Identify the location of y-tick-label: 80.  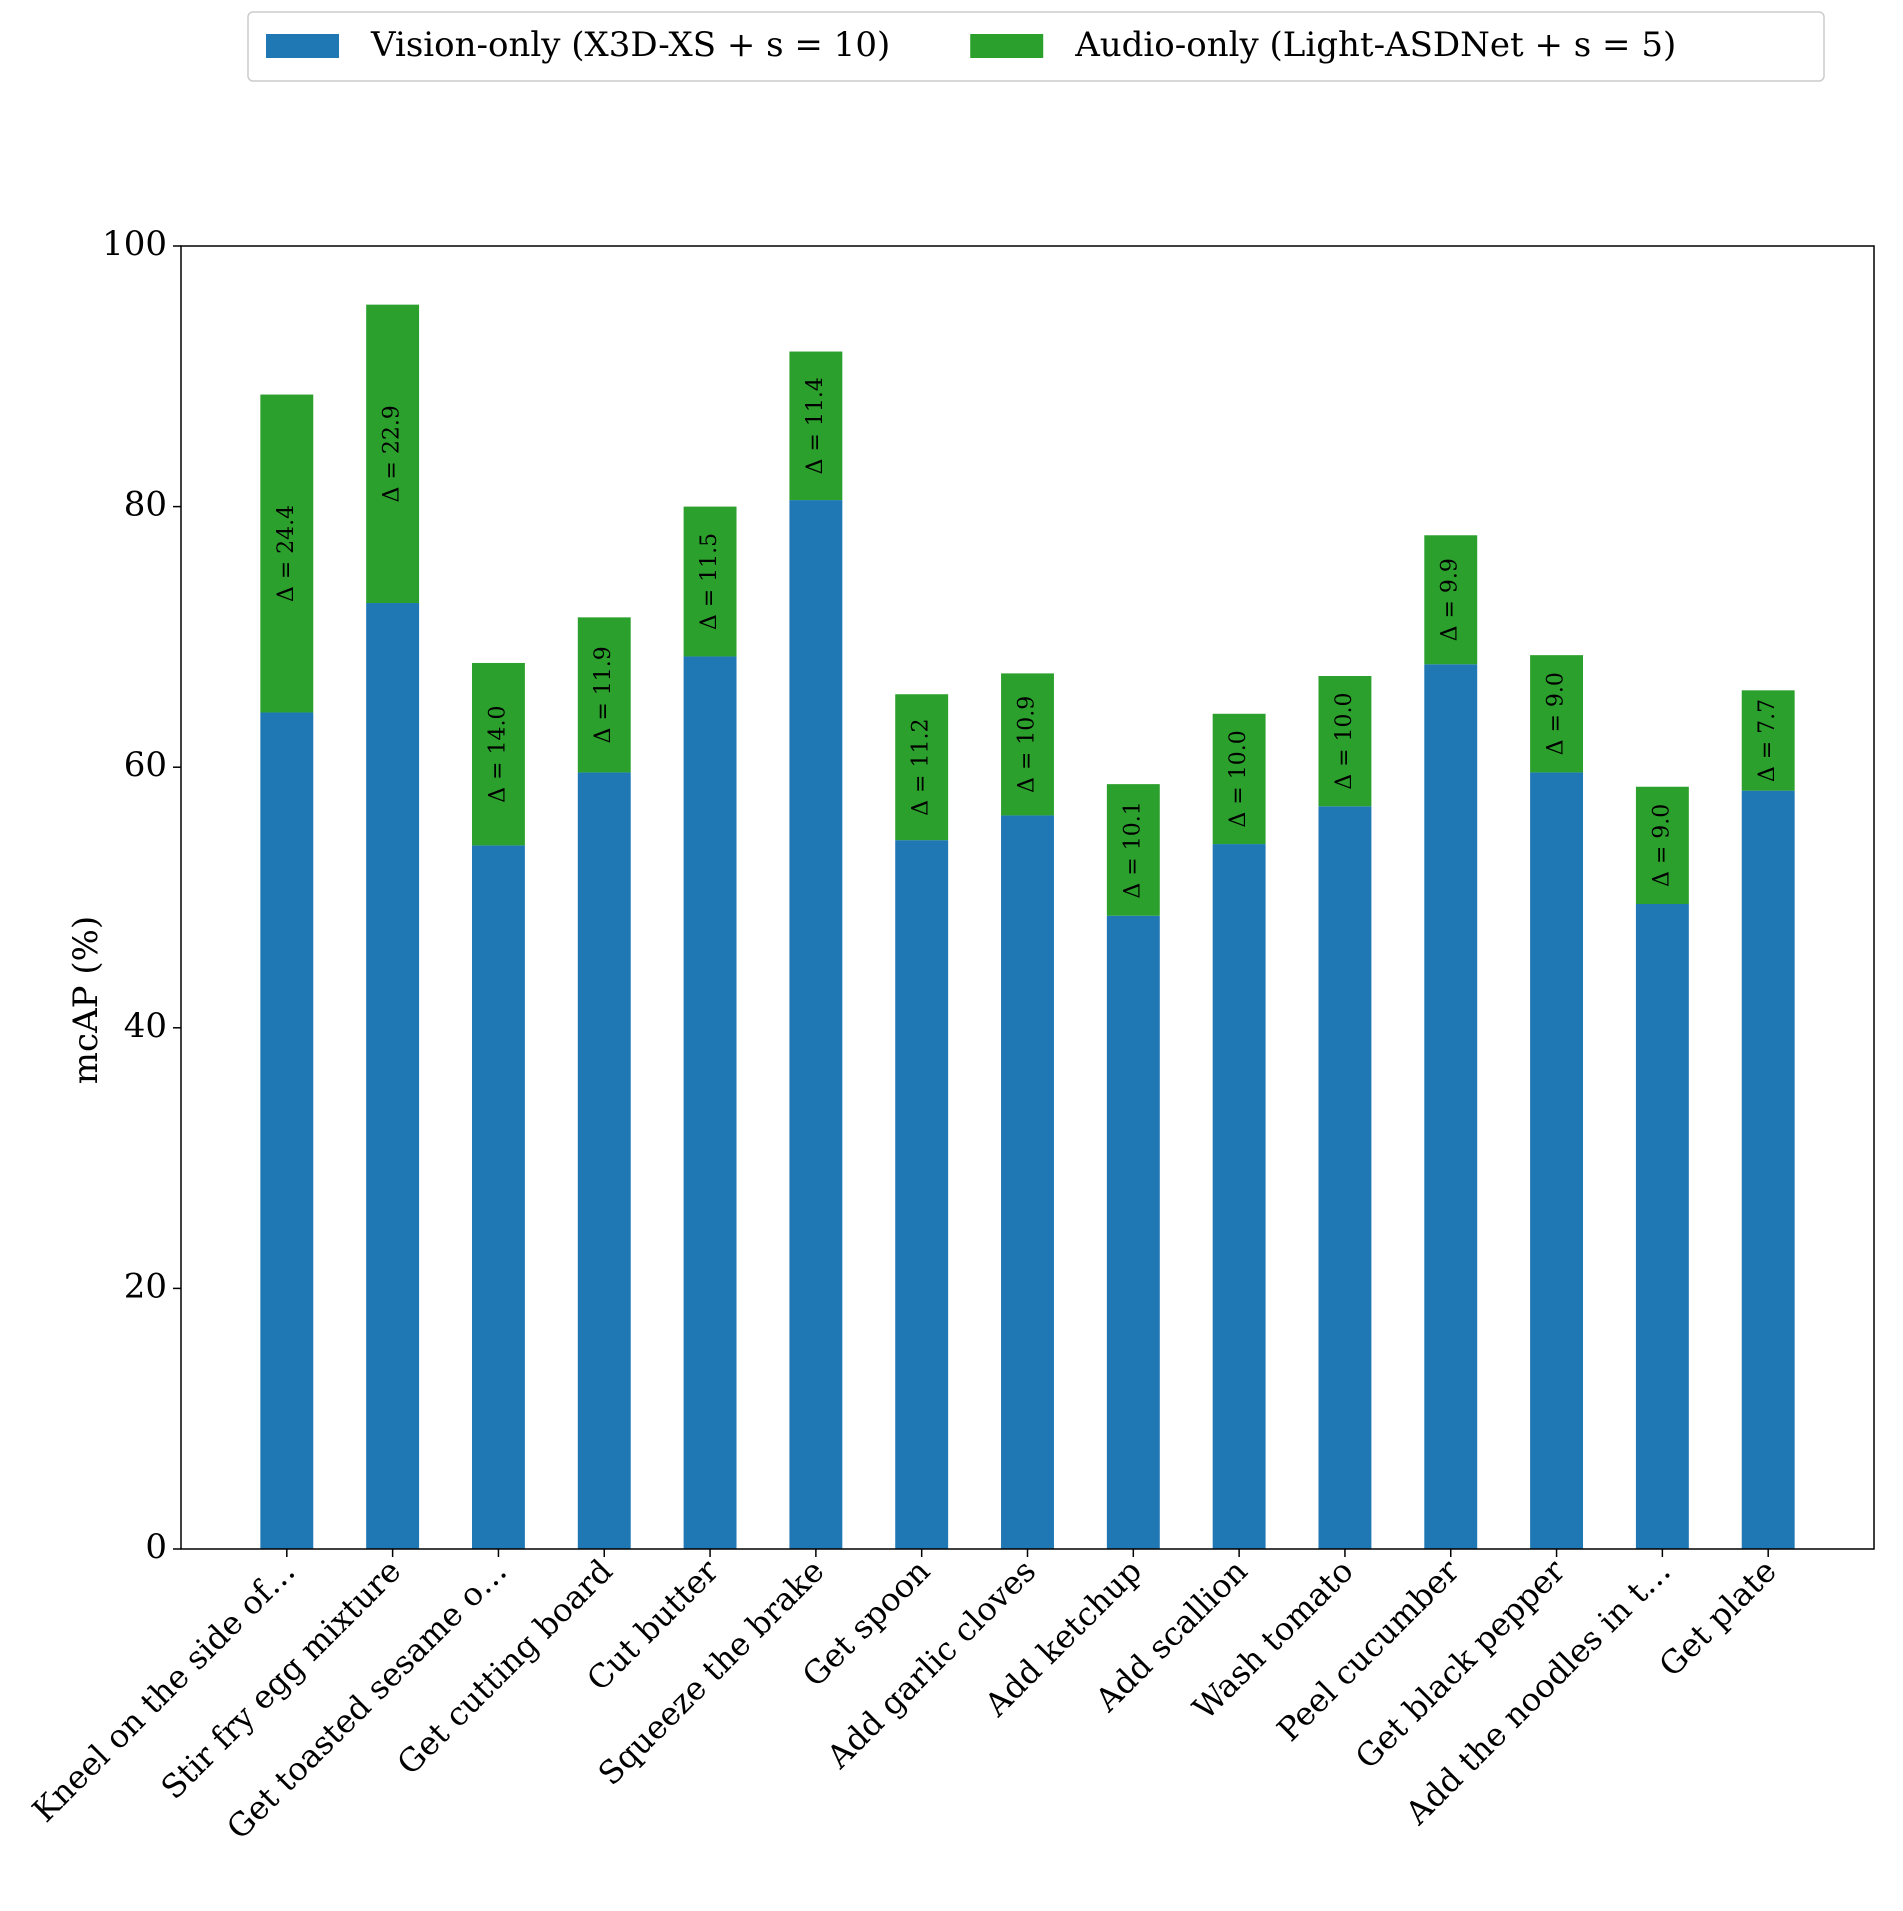
(145, 505).